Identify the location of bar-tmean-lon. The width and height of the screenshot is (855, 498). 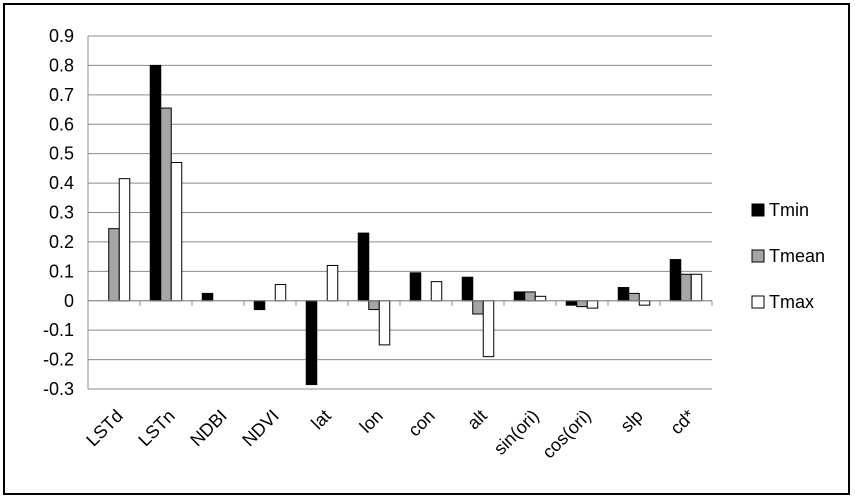
(374, 305).